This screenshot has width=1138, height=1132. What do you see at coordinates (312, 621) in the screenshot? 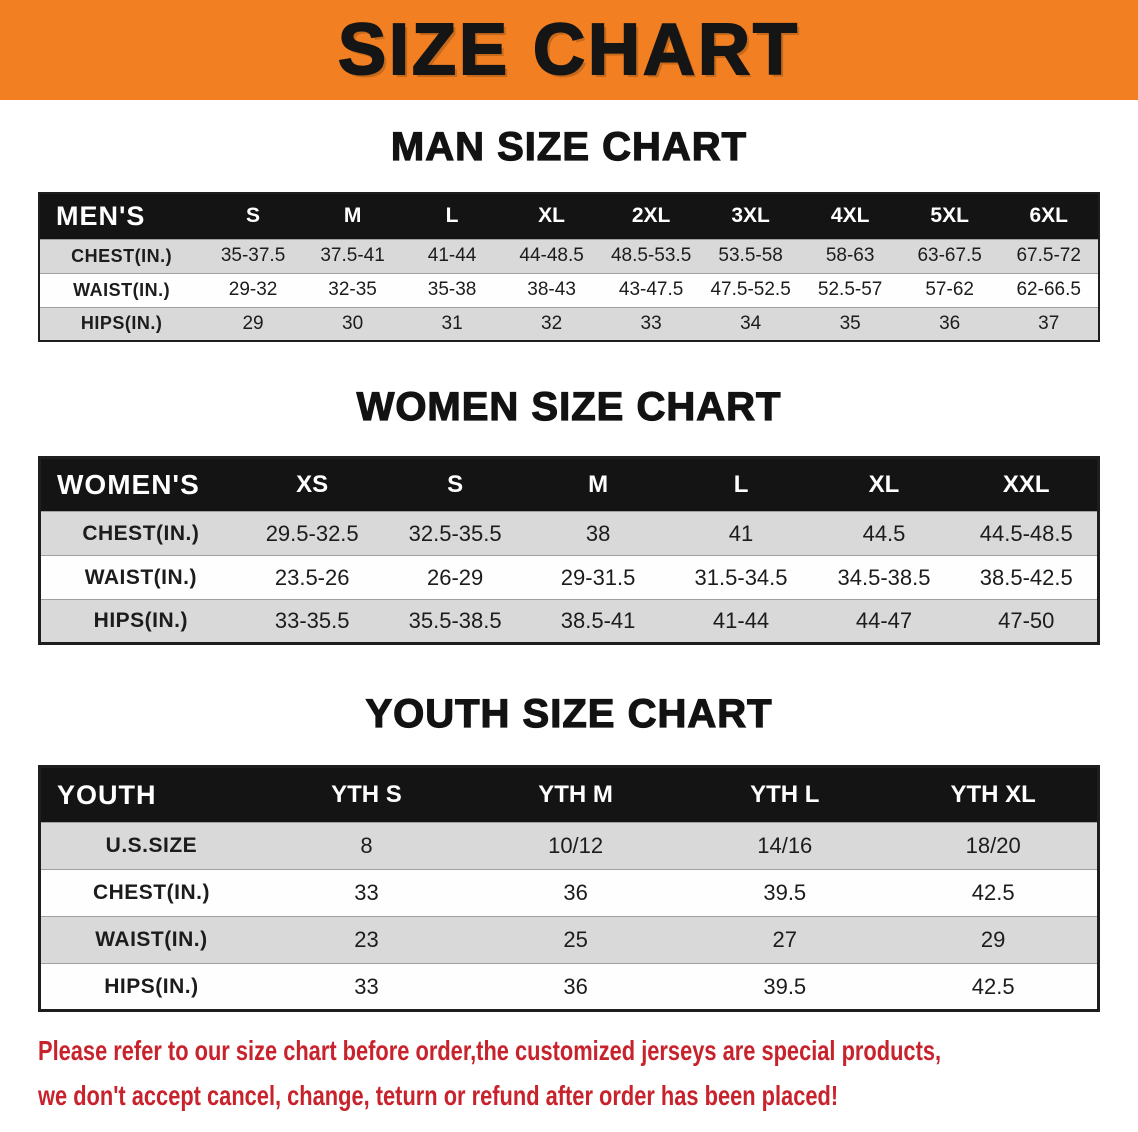
I see `measurement-cell: 33-35.5` at bounding box center [312, 621].